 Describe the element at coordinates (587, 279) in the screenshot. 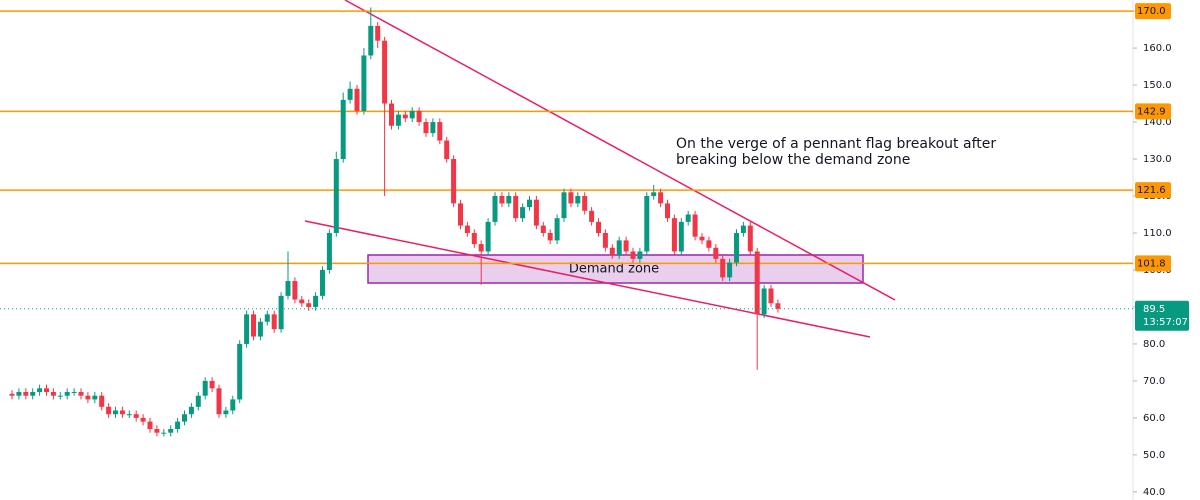

I see `lower-trend-line` at that location.